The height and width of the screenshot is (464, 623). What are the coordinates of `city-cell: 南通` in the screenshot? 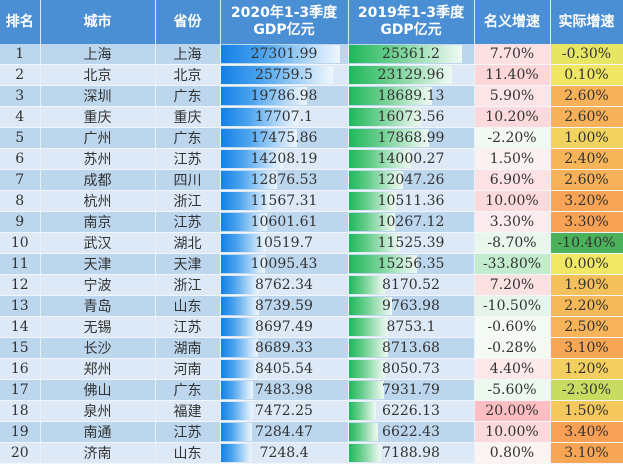 It's located at (98, 432).